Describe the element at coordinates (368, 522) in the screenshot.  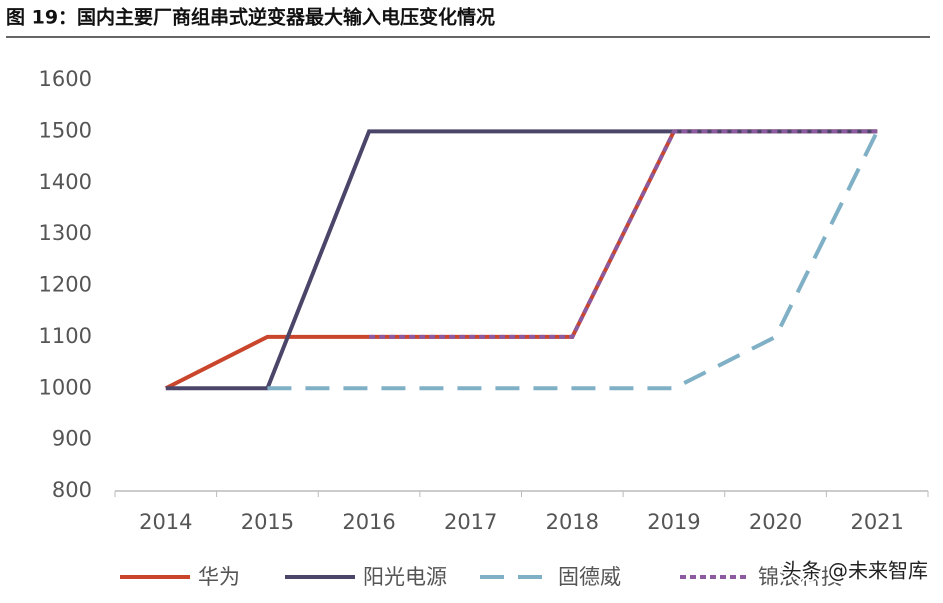
I see `x-tick-label: 2016` at that location.